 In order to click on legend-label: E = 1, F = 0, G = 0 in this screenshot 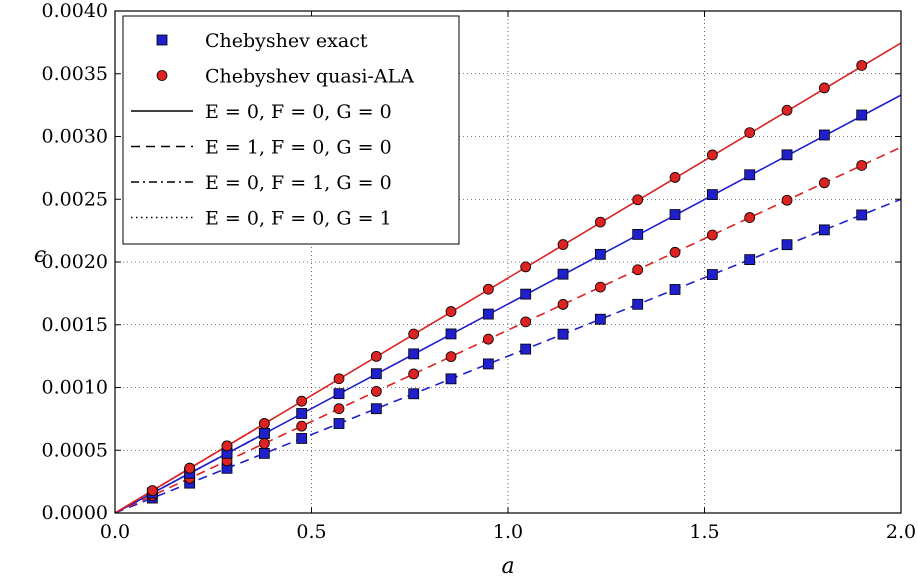, I will do `click(298, 148)`.